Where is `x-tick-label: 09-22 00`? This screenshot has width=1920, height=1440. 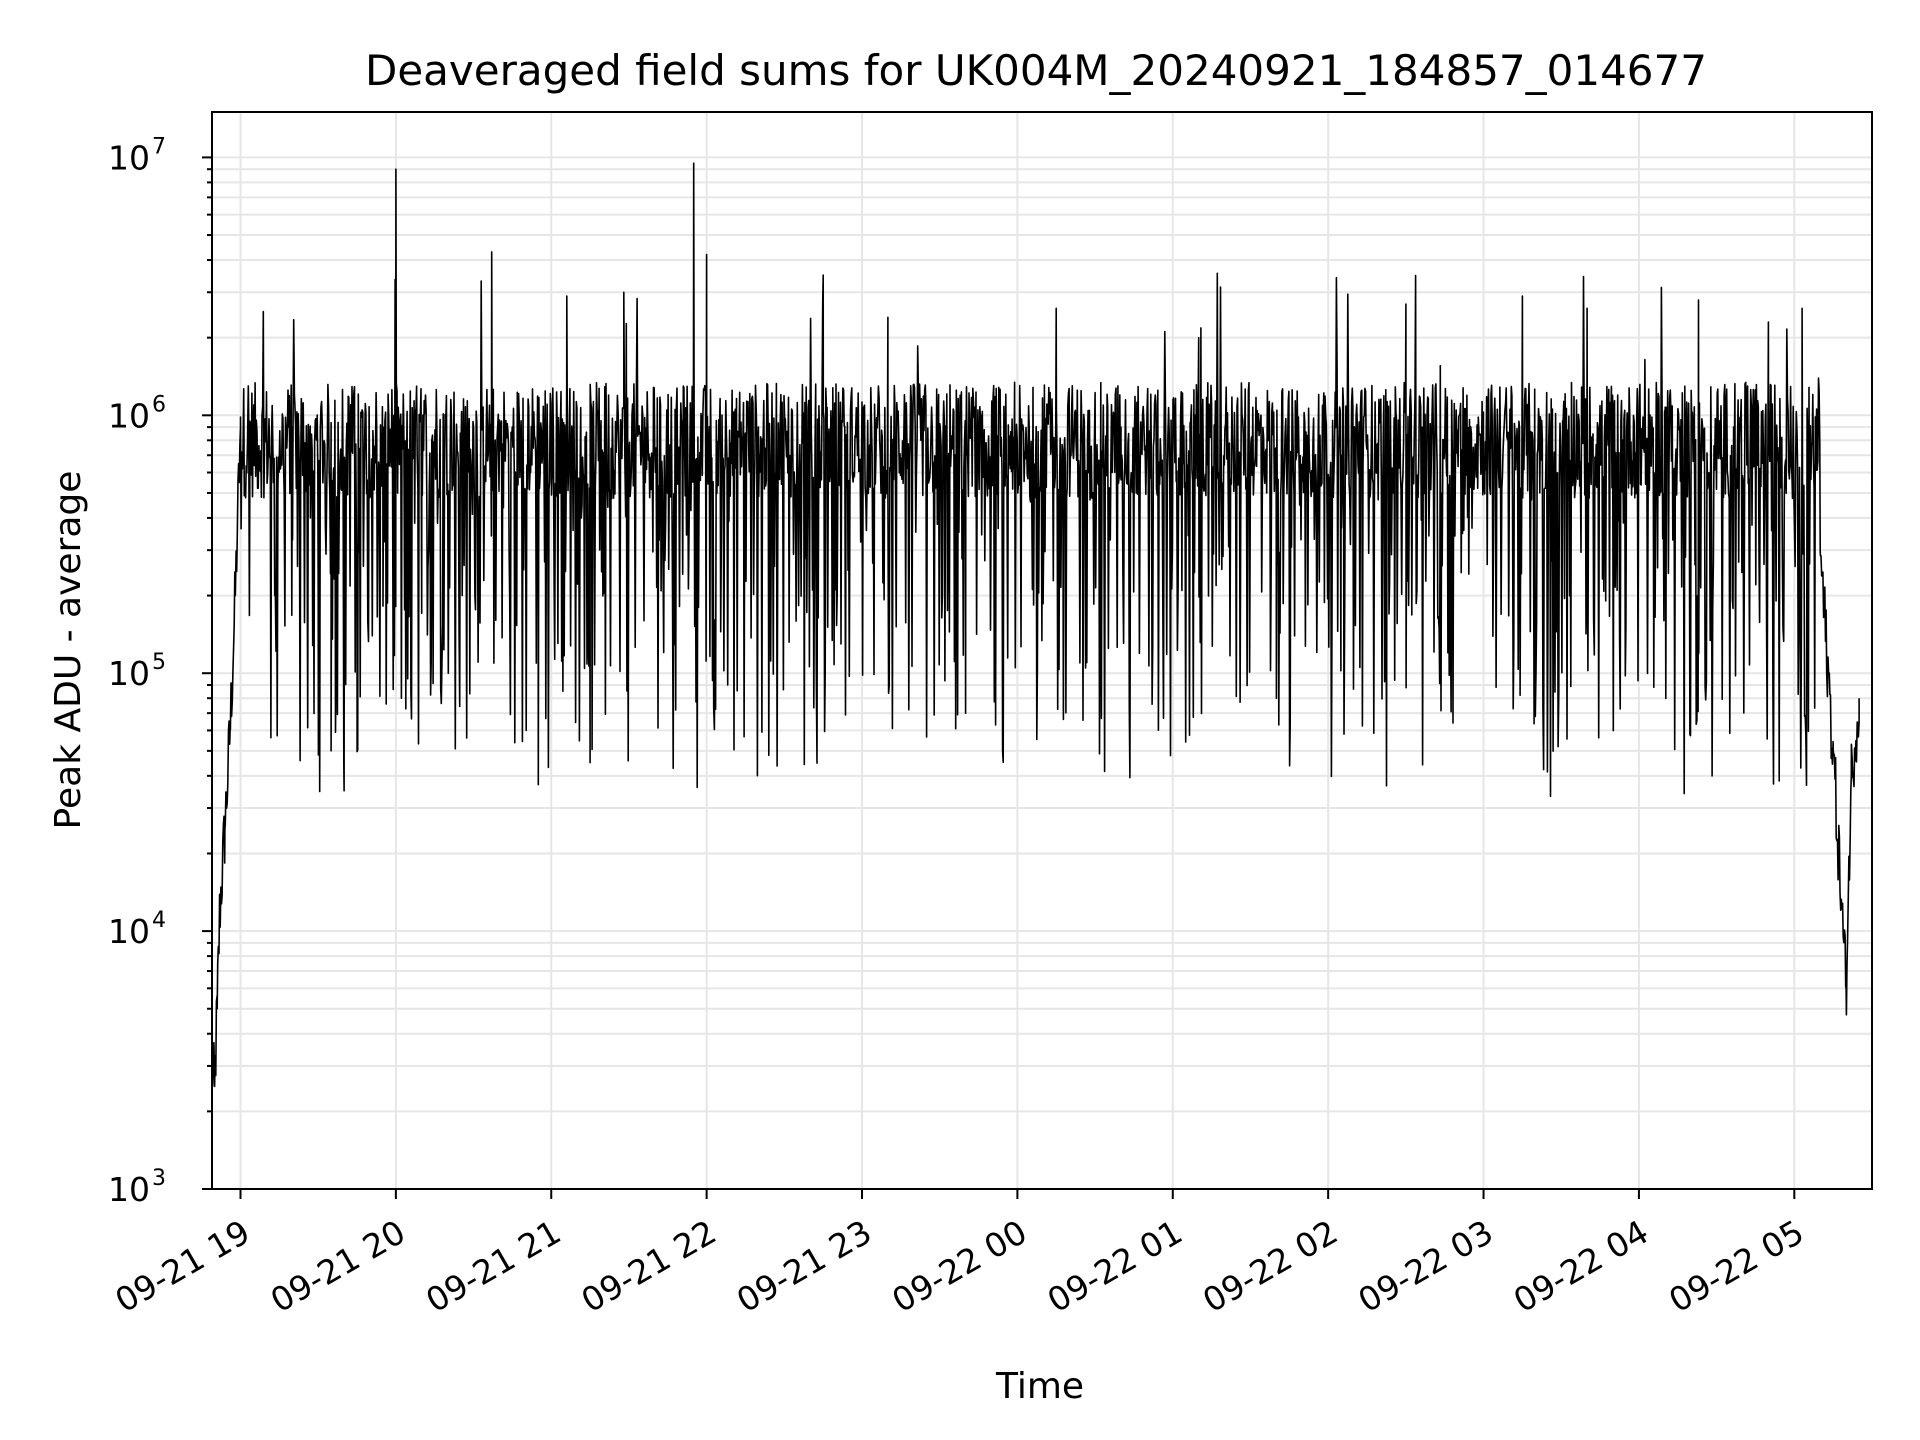
x-tick-label: 09-22 00 is located at coordinates (959, 1266).